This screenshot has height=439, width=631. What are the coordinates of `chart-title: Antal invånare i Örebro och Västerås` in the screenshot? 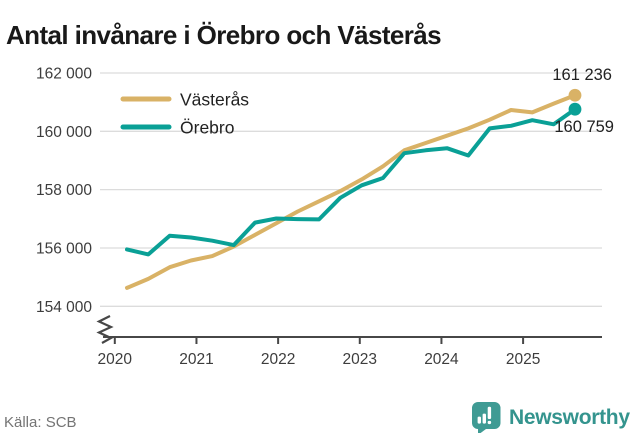 It's located at (224, 35).